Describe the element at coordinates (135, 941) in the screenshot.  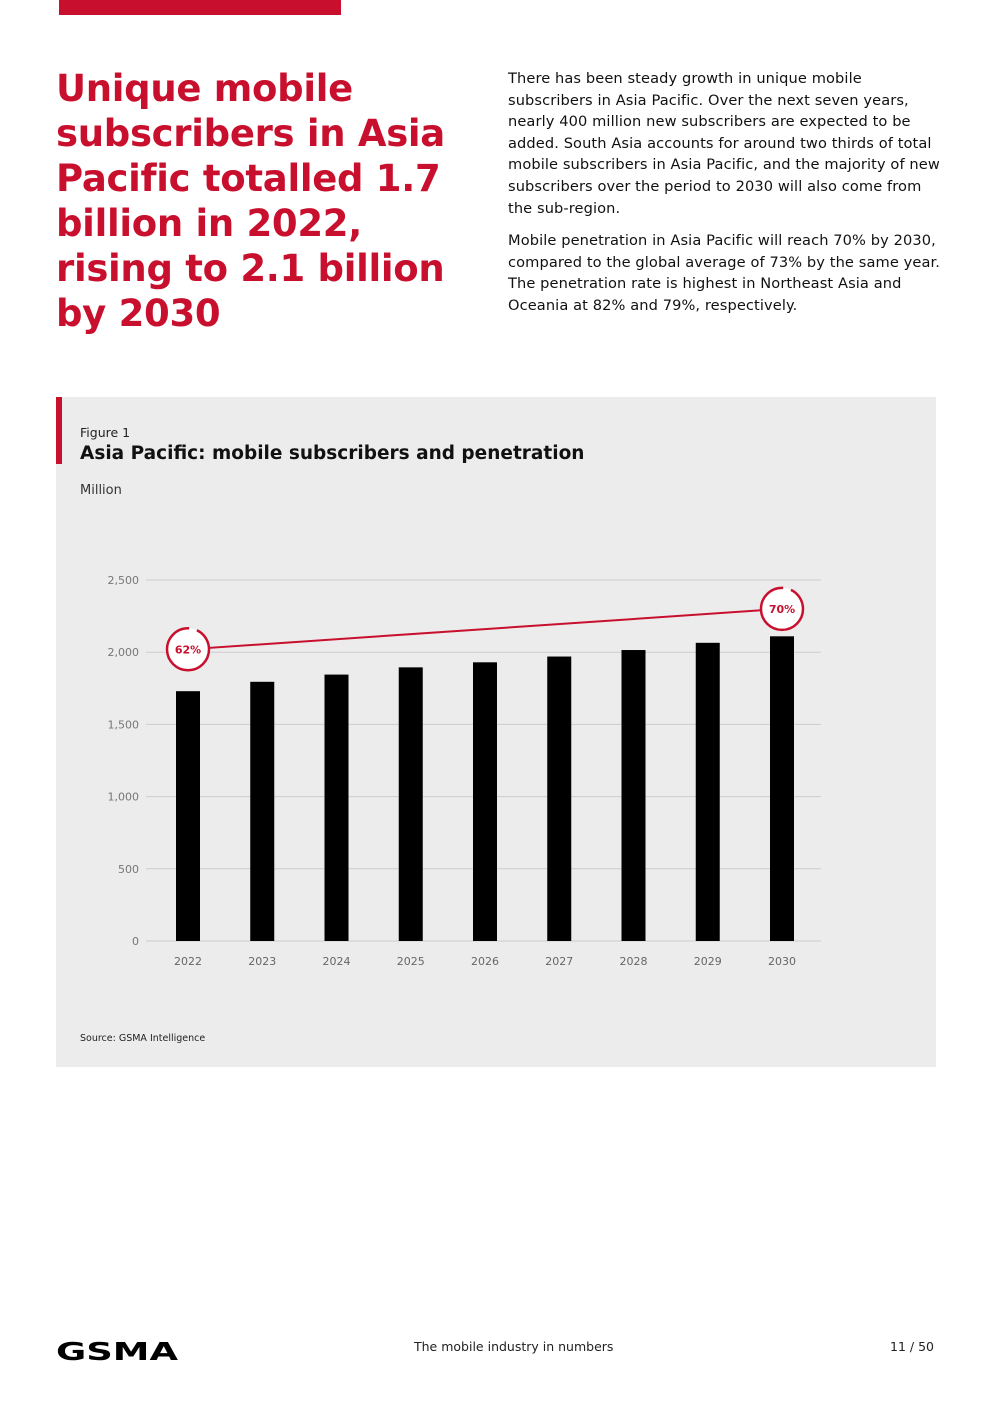
I see `y-tick-label: 0` at that location.